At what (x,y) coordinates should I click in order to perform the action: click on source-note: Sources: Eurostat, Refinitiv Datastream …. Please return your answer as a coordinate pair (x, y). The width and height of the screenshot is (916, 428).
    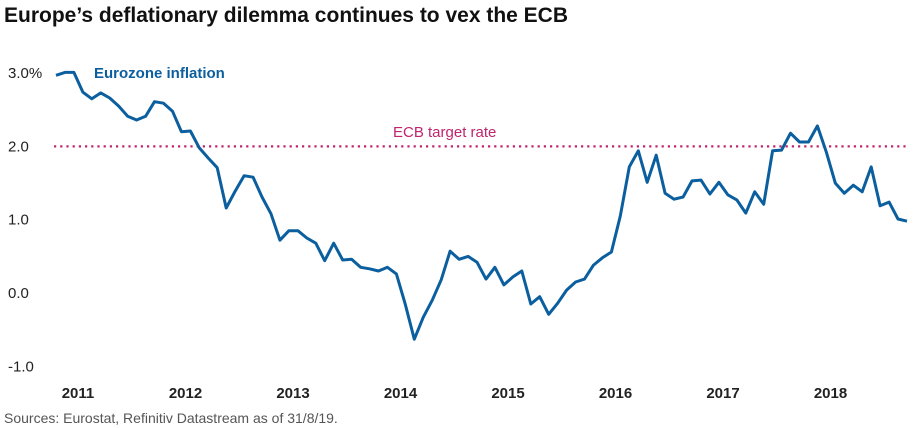
    Looking at the image, I should click on (171, 418).